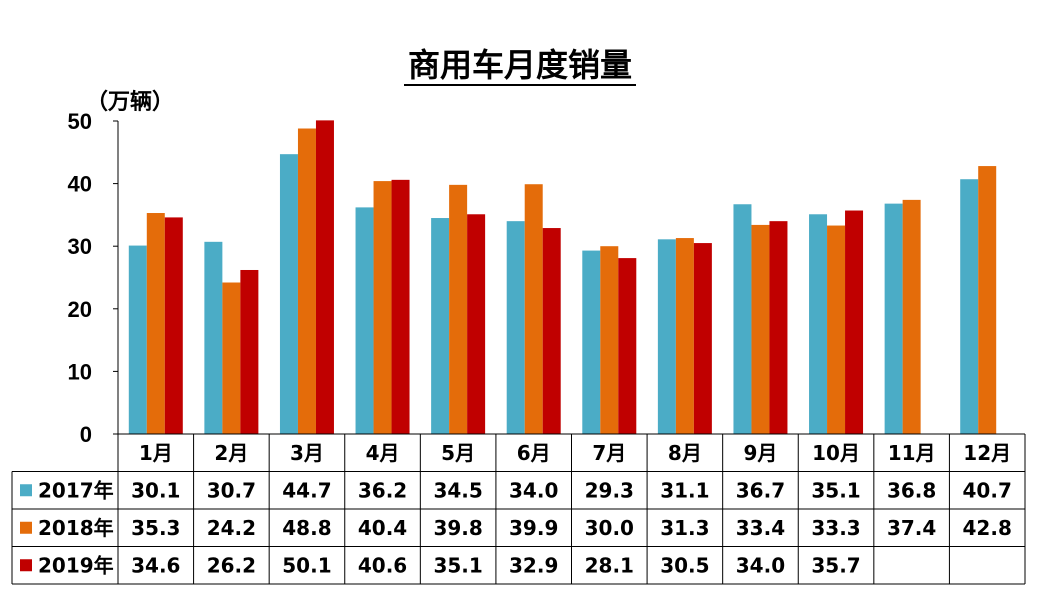 Image resolution: width=1040 pixels, height=594 pixels. What do you see at coordinates (76, 565) in the screenshot?
I see `legend-label-3: 2019年` at bounding box center [76, 565].